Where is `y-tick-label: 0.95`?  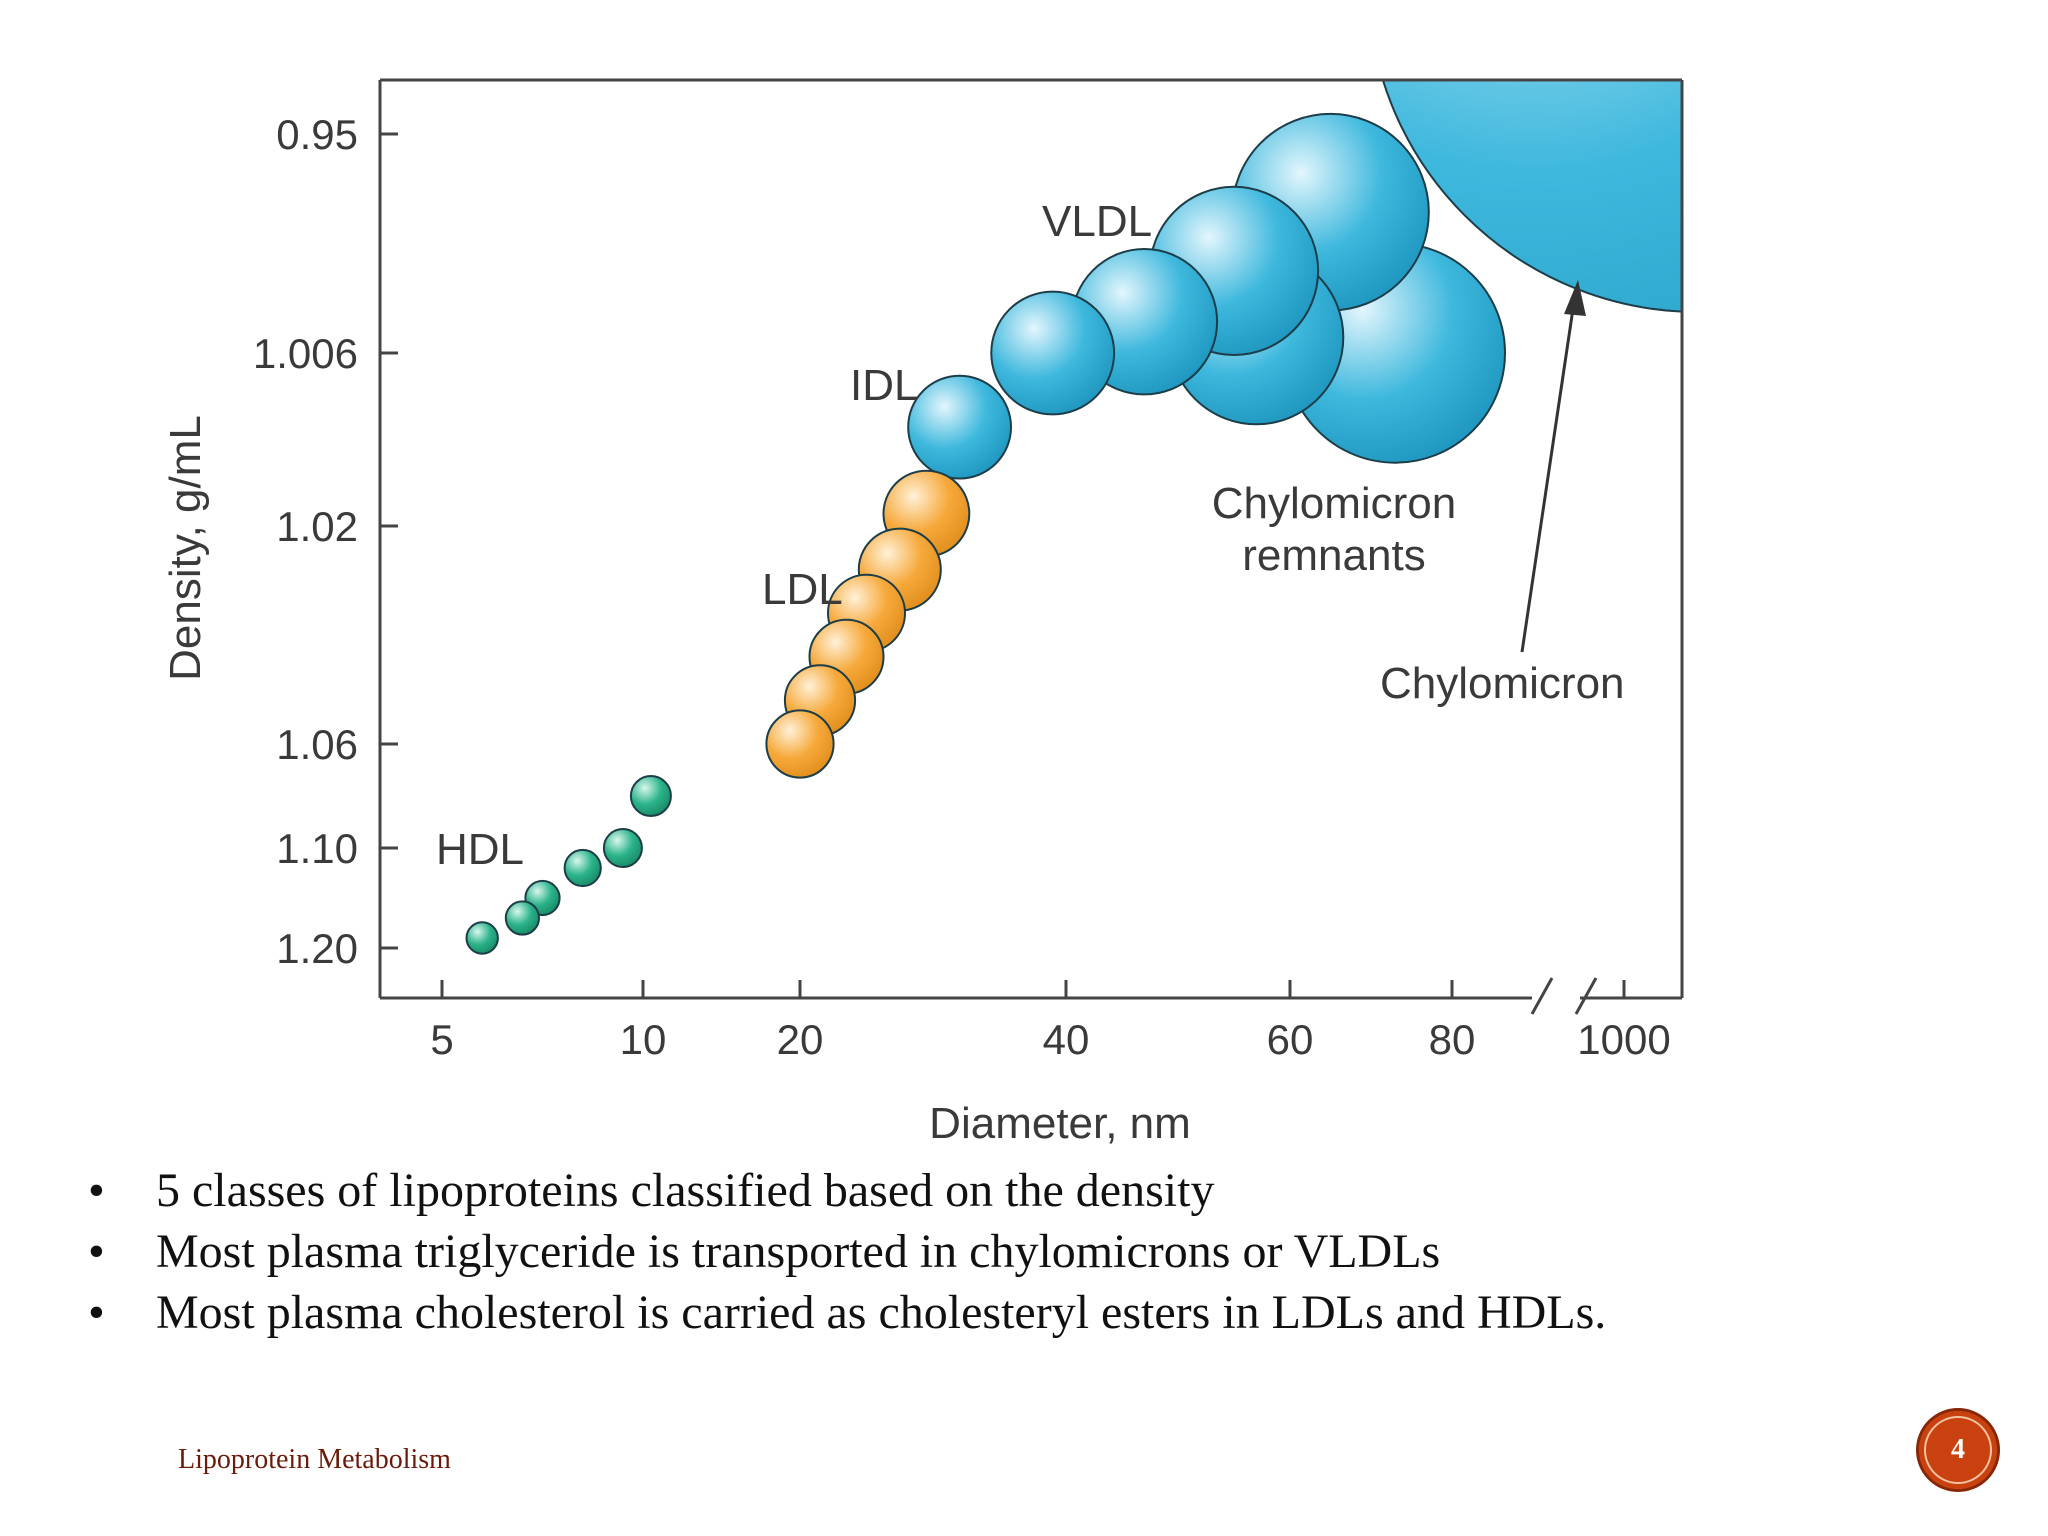
y-tick-label: 0.95 is located at coordinates (317, 134).